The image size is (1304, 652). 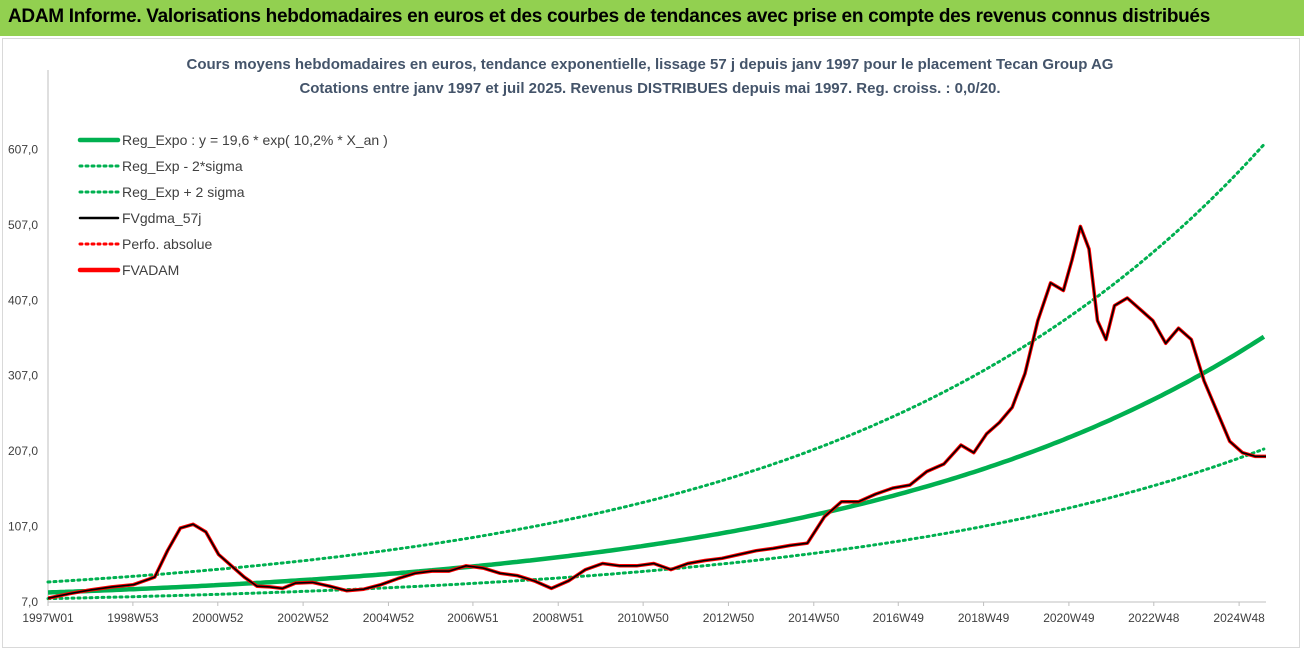 What do you see at coordinates (729, 618) in the screenshot?
I see `x-tick-label: 2012W50` at bounding box center [729, 618].